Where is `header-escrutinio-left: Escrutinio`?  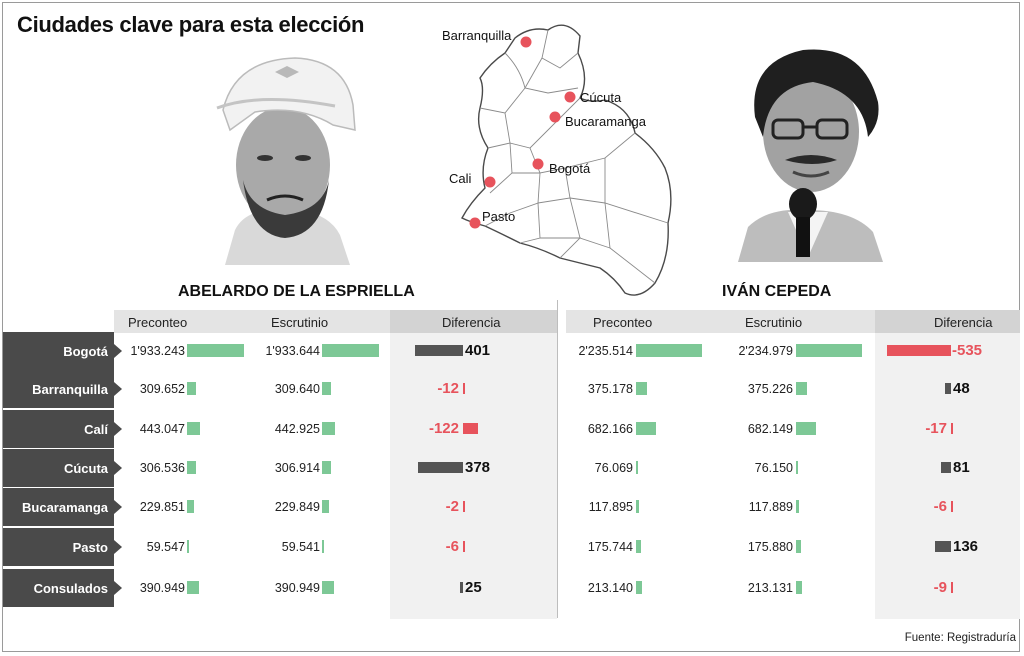 header-escrutinio-left: Escrutinio is located at coordinates (300, 322).